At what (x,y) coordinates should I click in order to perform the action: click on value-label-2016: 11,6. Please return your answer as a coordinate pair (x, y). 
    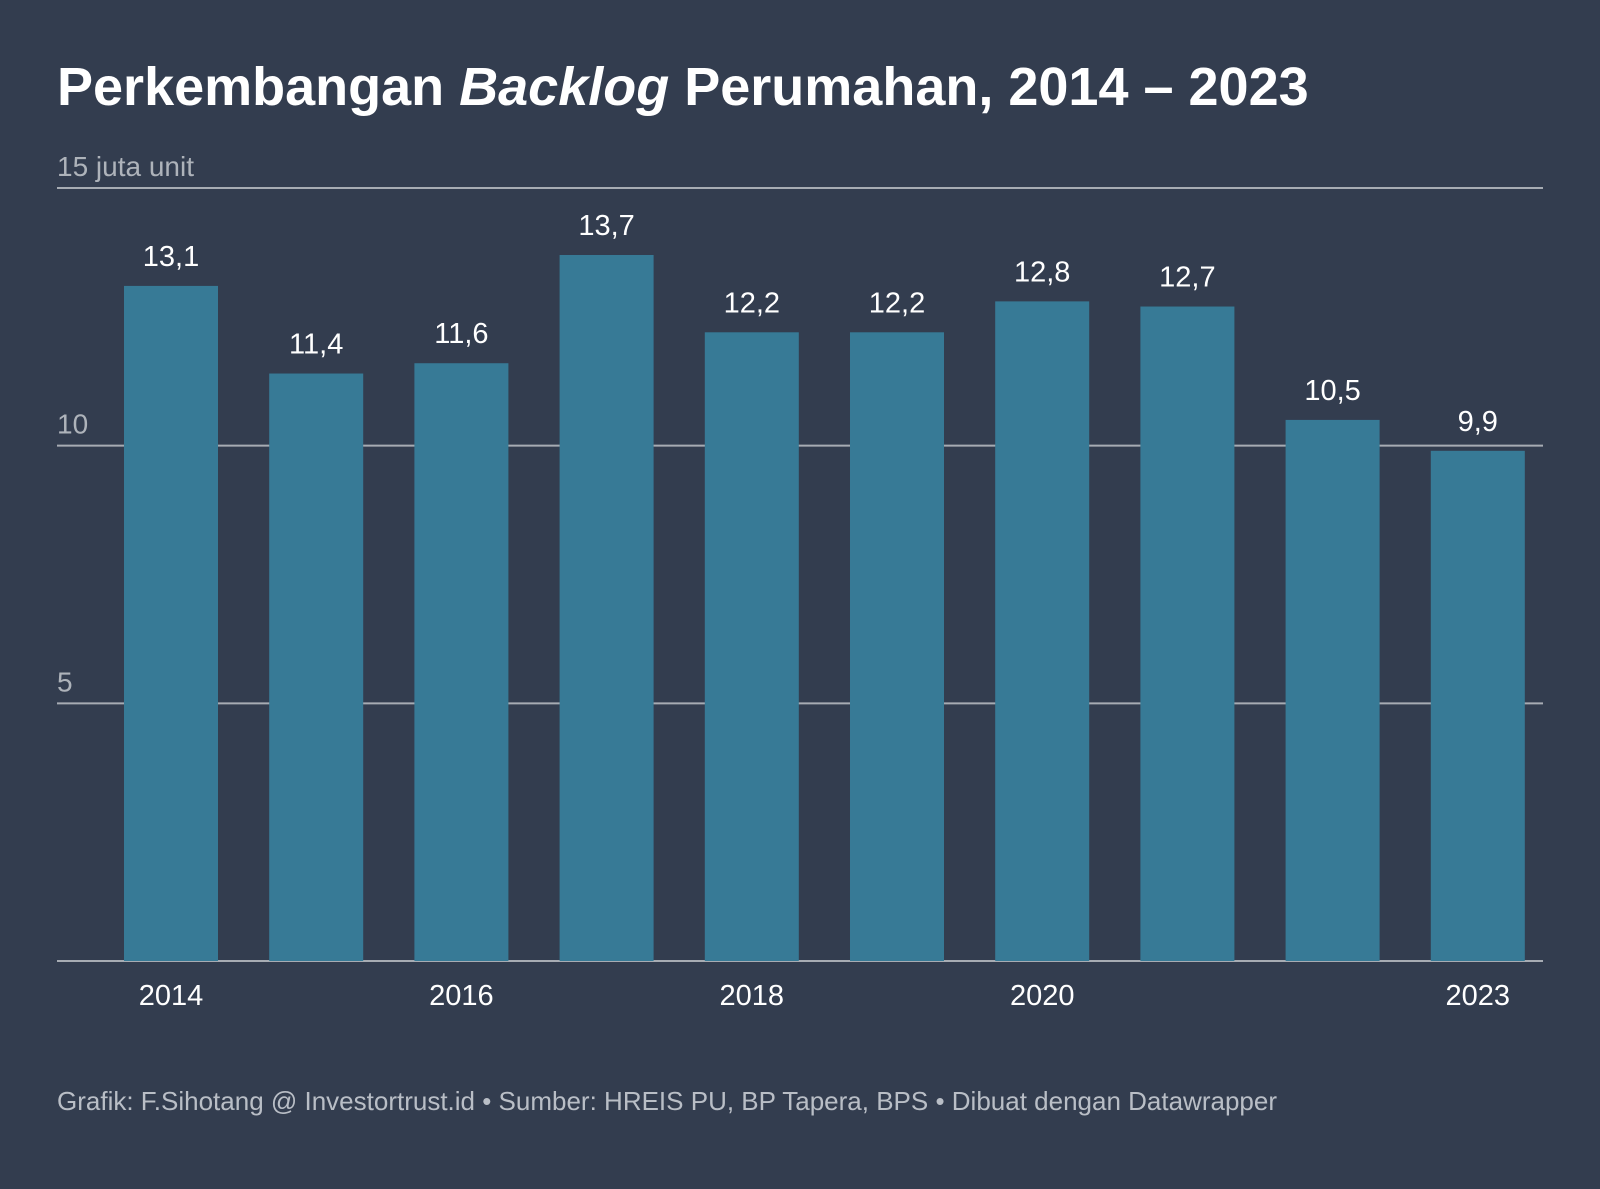
    Looking at the image, I should click on (461, 334).